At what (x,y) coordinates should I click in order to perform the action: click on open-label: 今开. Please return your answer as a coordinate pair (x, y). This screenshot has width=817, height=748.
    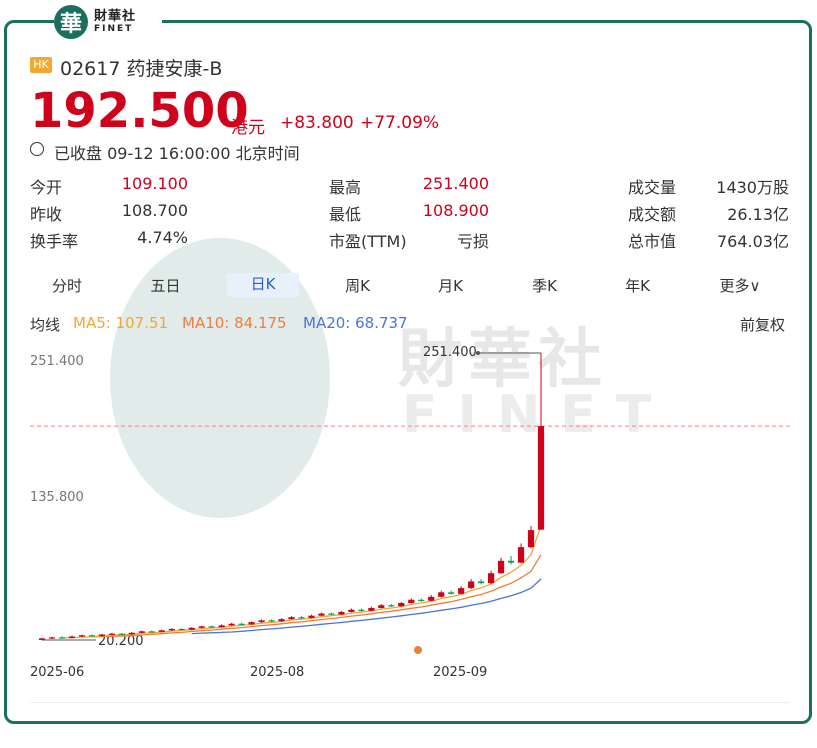
    Looking at the image, I should click on (46, 187).